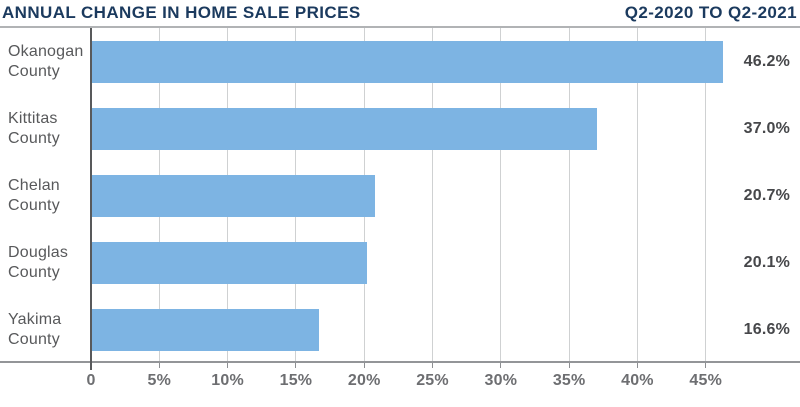  I want to click on axis-tick-label: 30%, so click(501, 380).